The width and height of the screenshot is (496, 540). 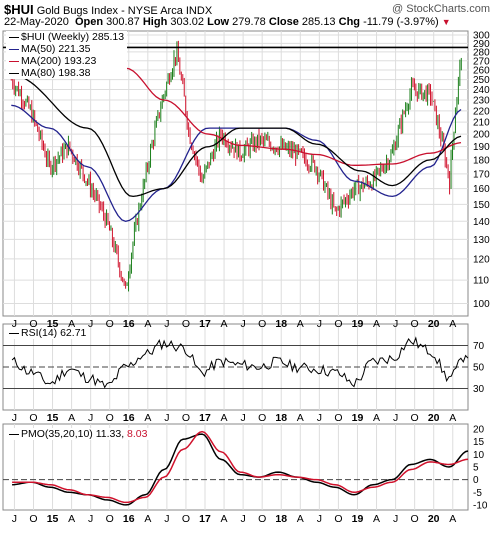 I want to click on rsi-x-tick-label: 15, so click(x=53, y=418).